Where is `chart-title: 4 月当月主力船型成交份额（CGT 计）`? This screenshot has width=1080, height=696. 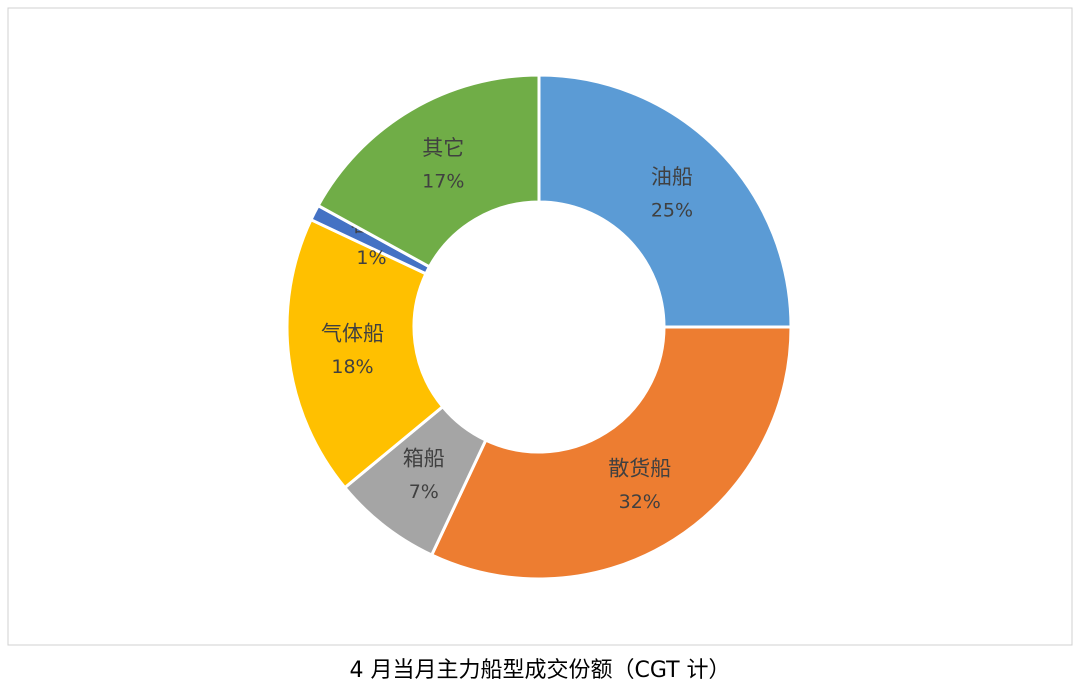
chart-title: 4 月当月主力船型成交份额（CGT 计） is located at coordinates (539, 670).